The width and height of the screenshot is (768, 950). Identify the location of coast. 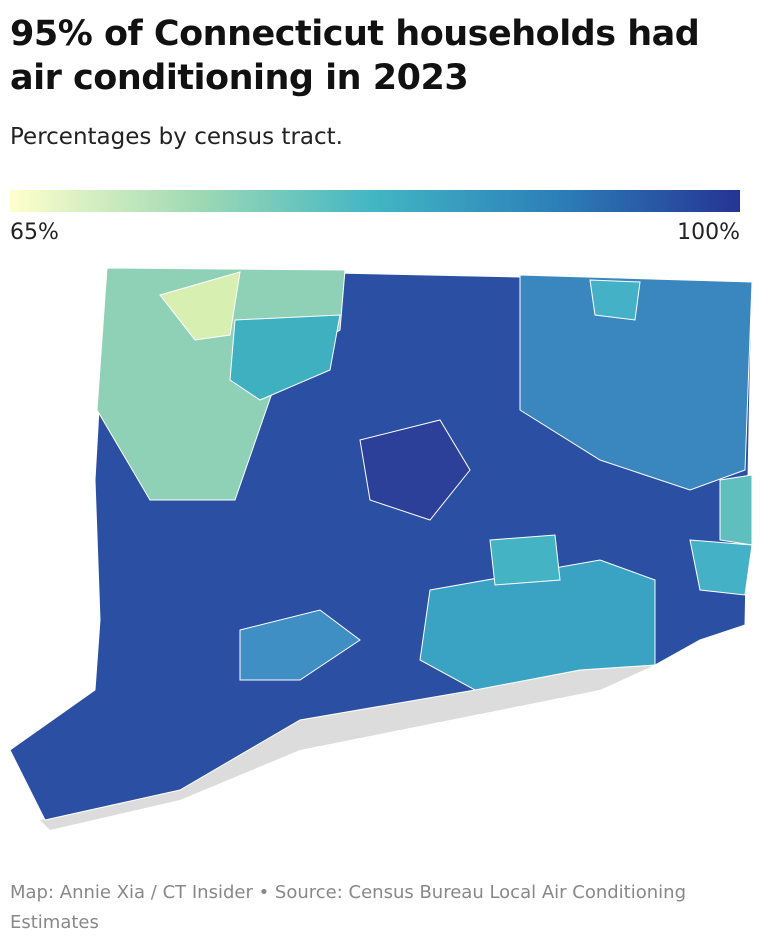
(347, 747).